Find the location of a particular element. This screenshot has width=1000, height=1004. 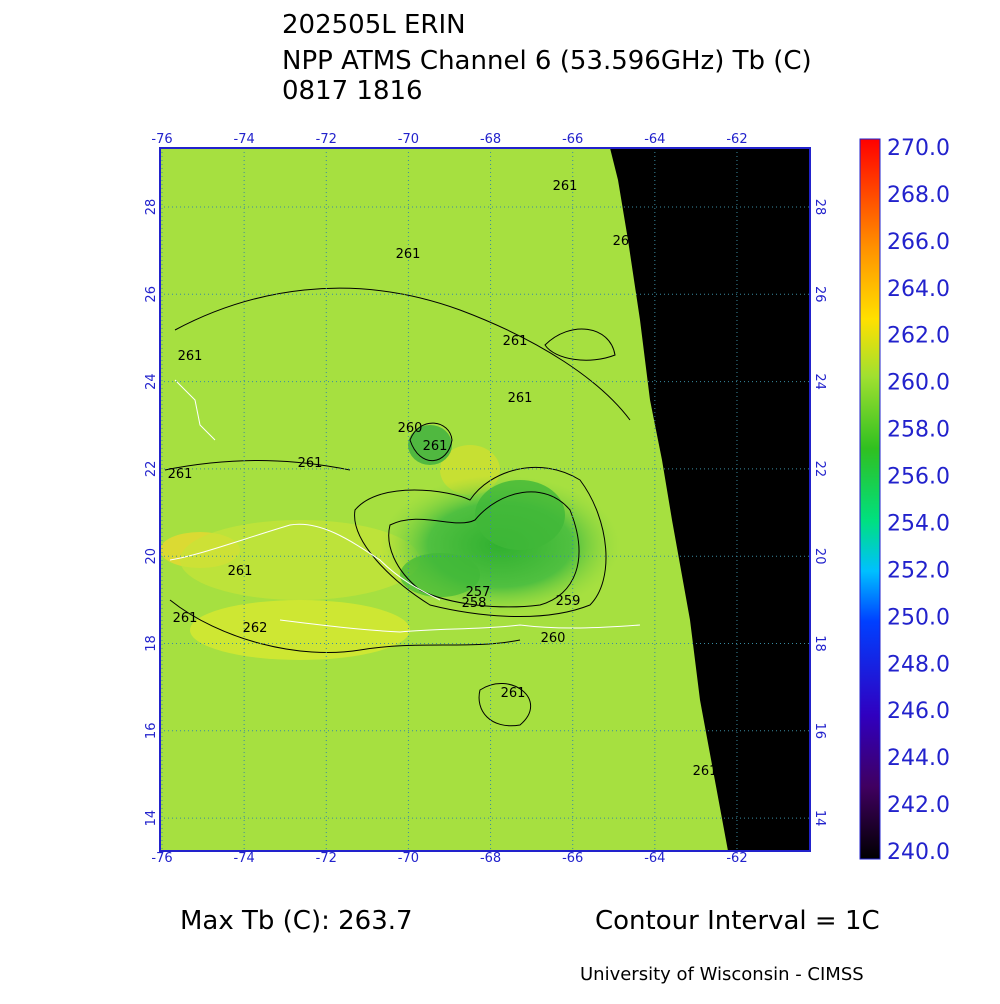

credit: University of Wisconsin - CIMSS is located at coordinates (722, 974).